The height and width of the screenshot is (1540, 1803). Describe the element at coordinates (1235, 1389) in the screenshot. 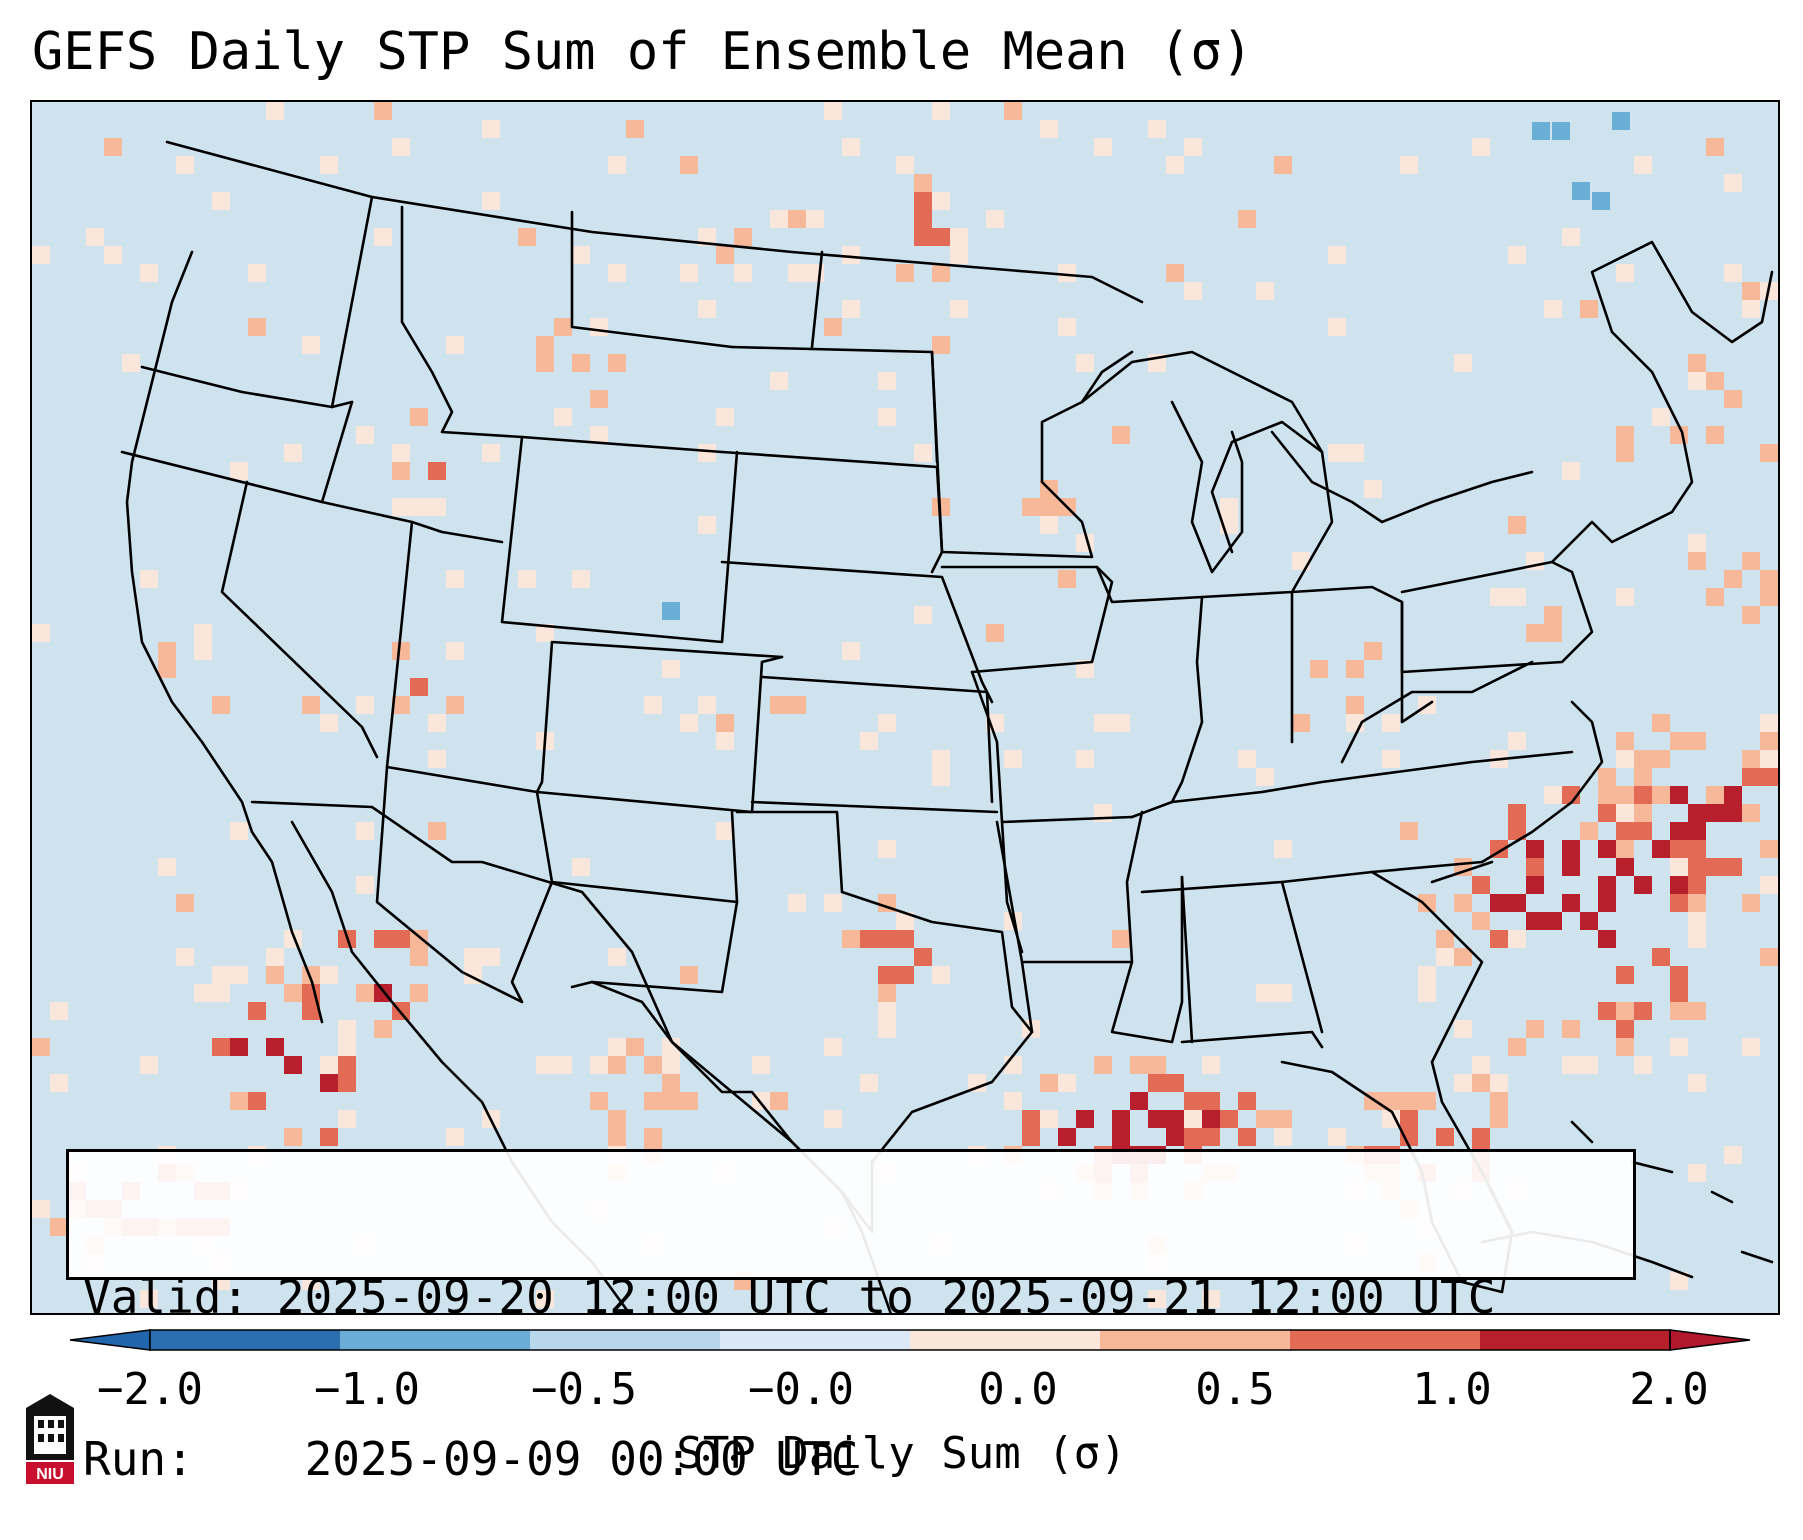

I see `colorbar-tick-label: 0.5` at that location.